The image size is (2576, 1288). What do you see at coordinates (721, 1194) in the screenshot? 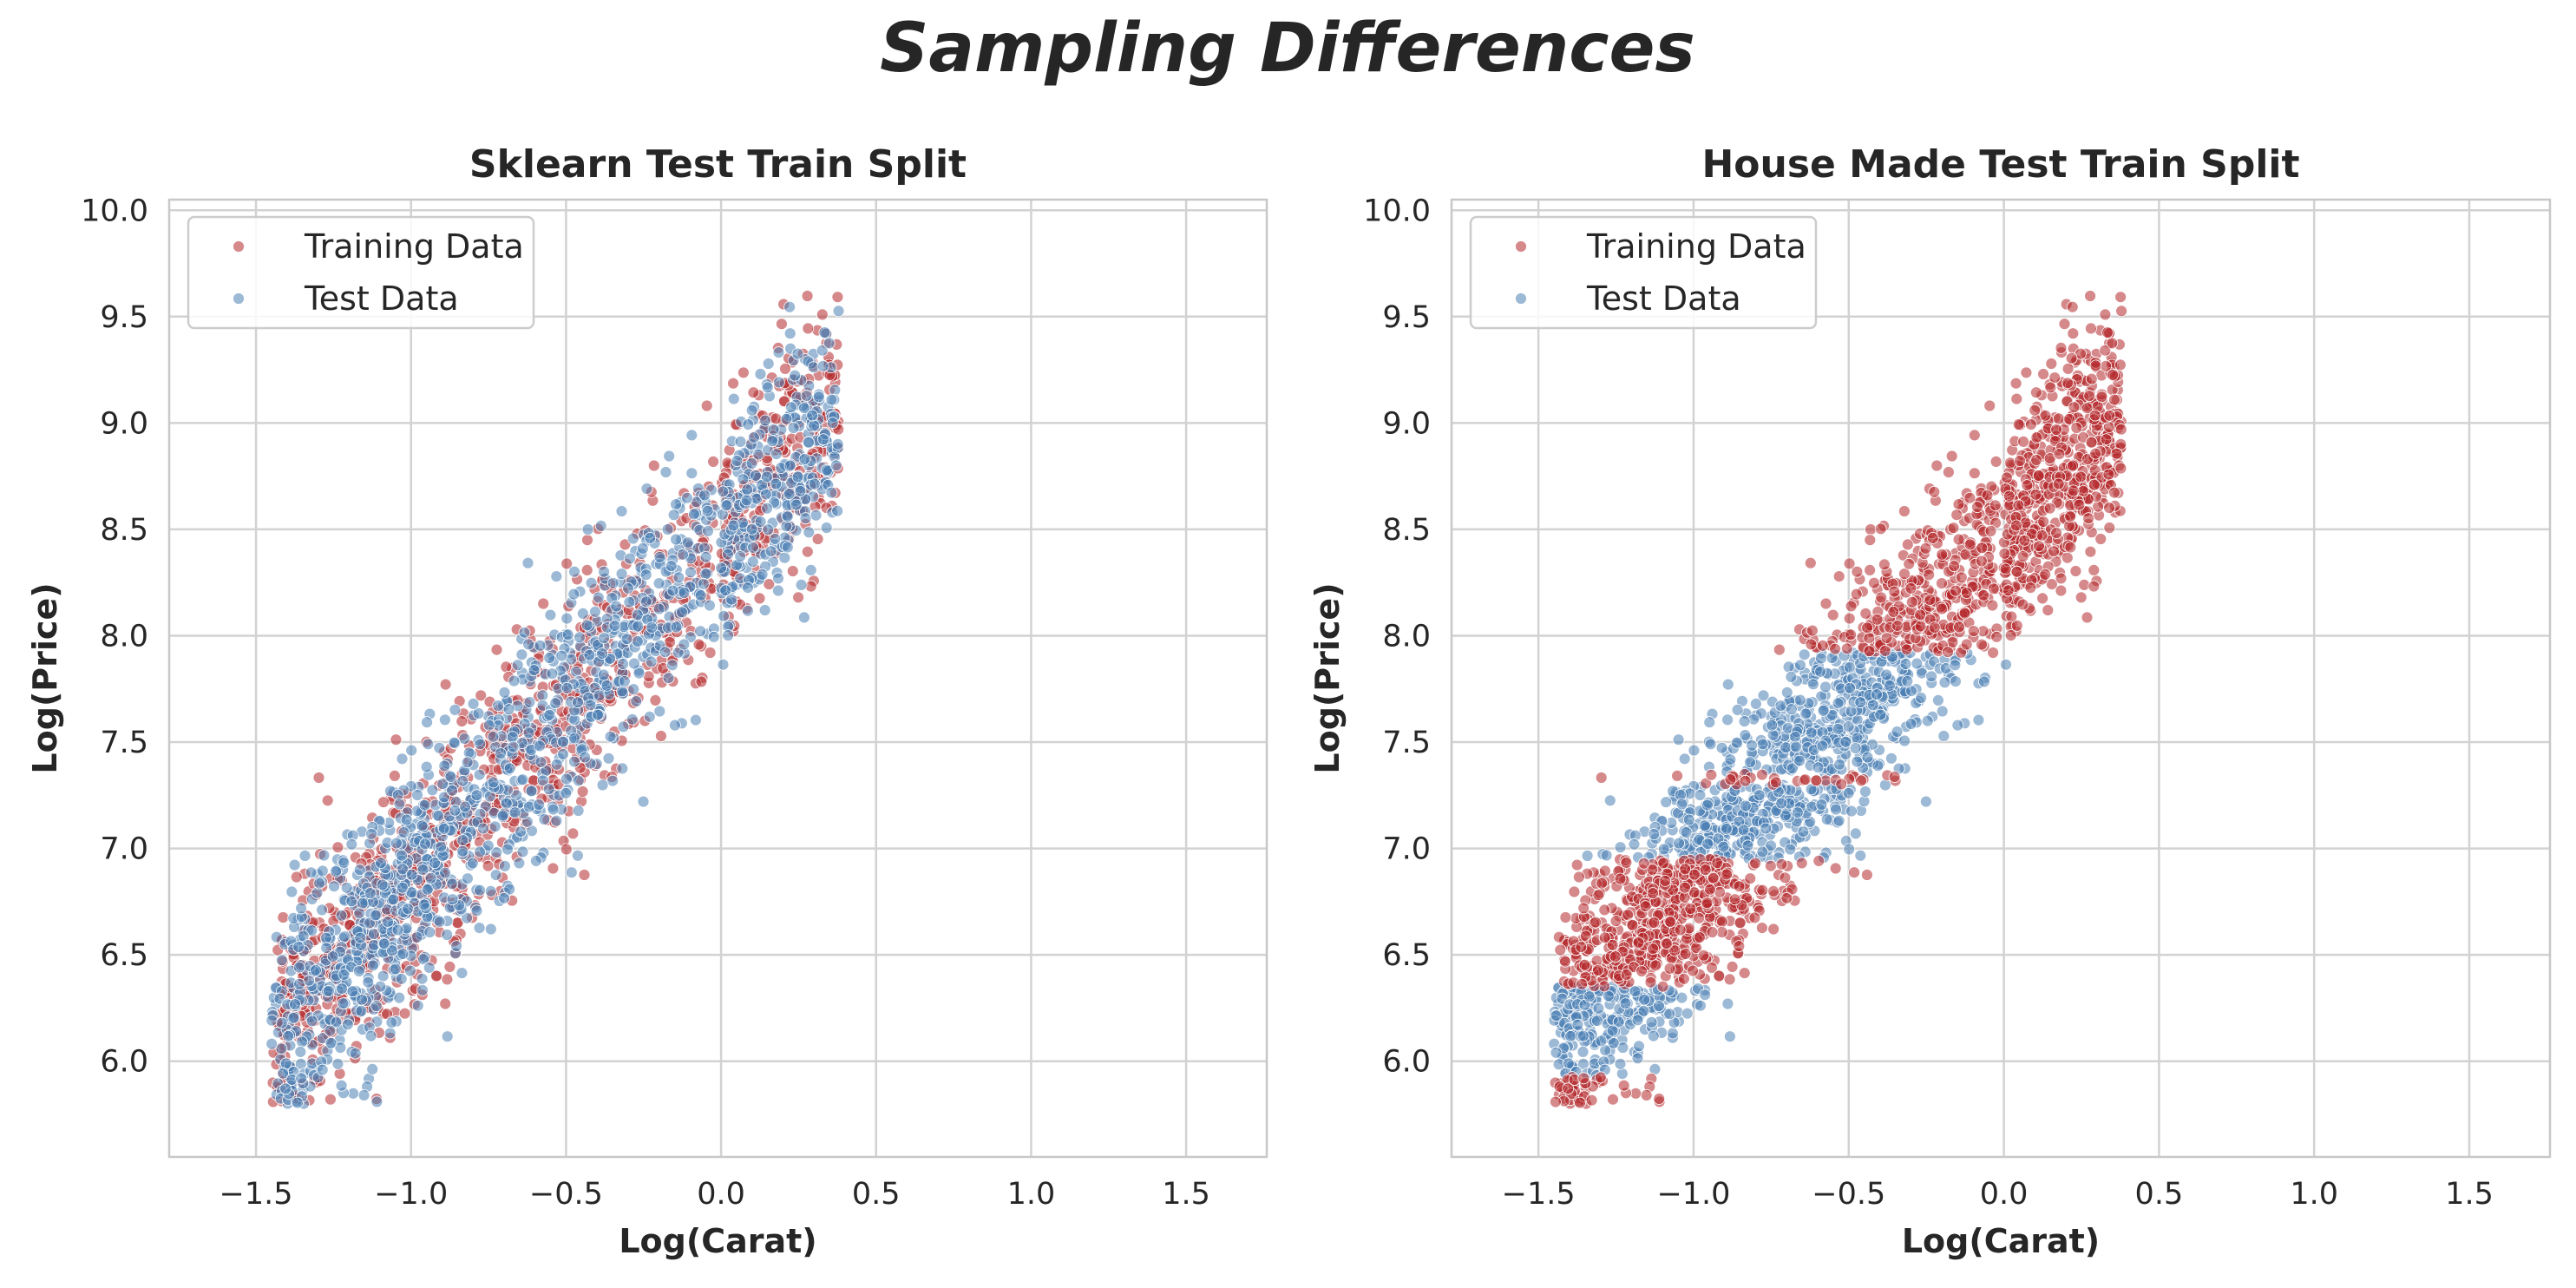
I see `x-tick-label: 0.0` at bounding box center [721, 1194].